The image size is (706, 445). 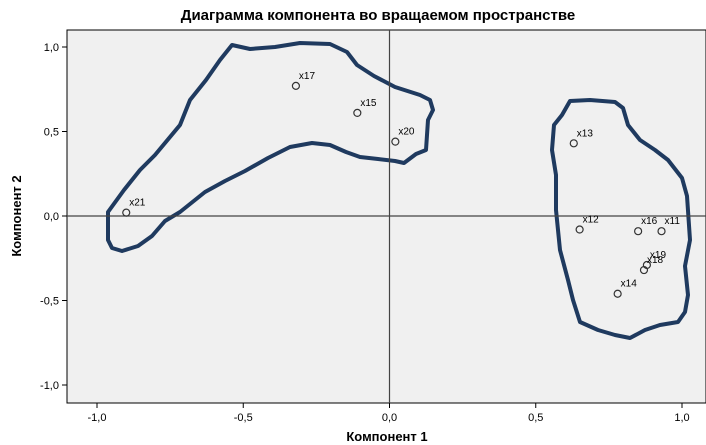 What do you see at coordinates (638, 231) in the screenshot?
I see `point-x16` at bounding box center [638, 231].